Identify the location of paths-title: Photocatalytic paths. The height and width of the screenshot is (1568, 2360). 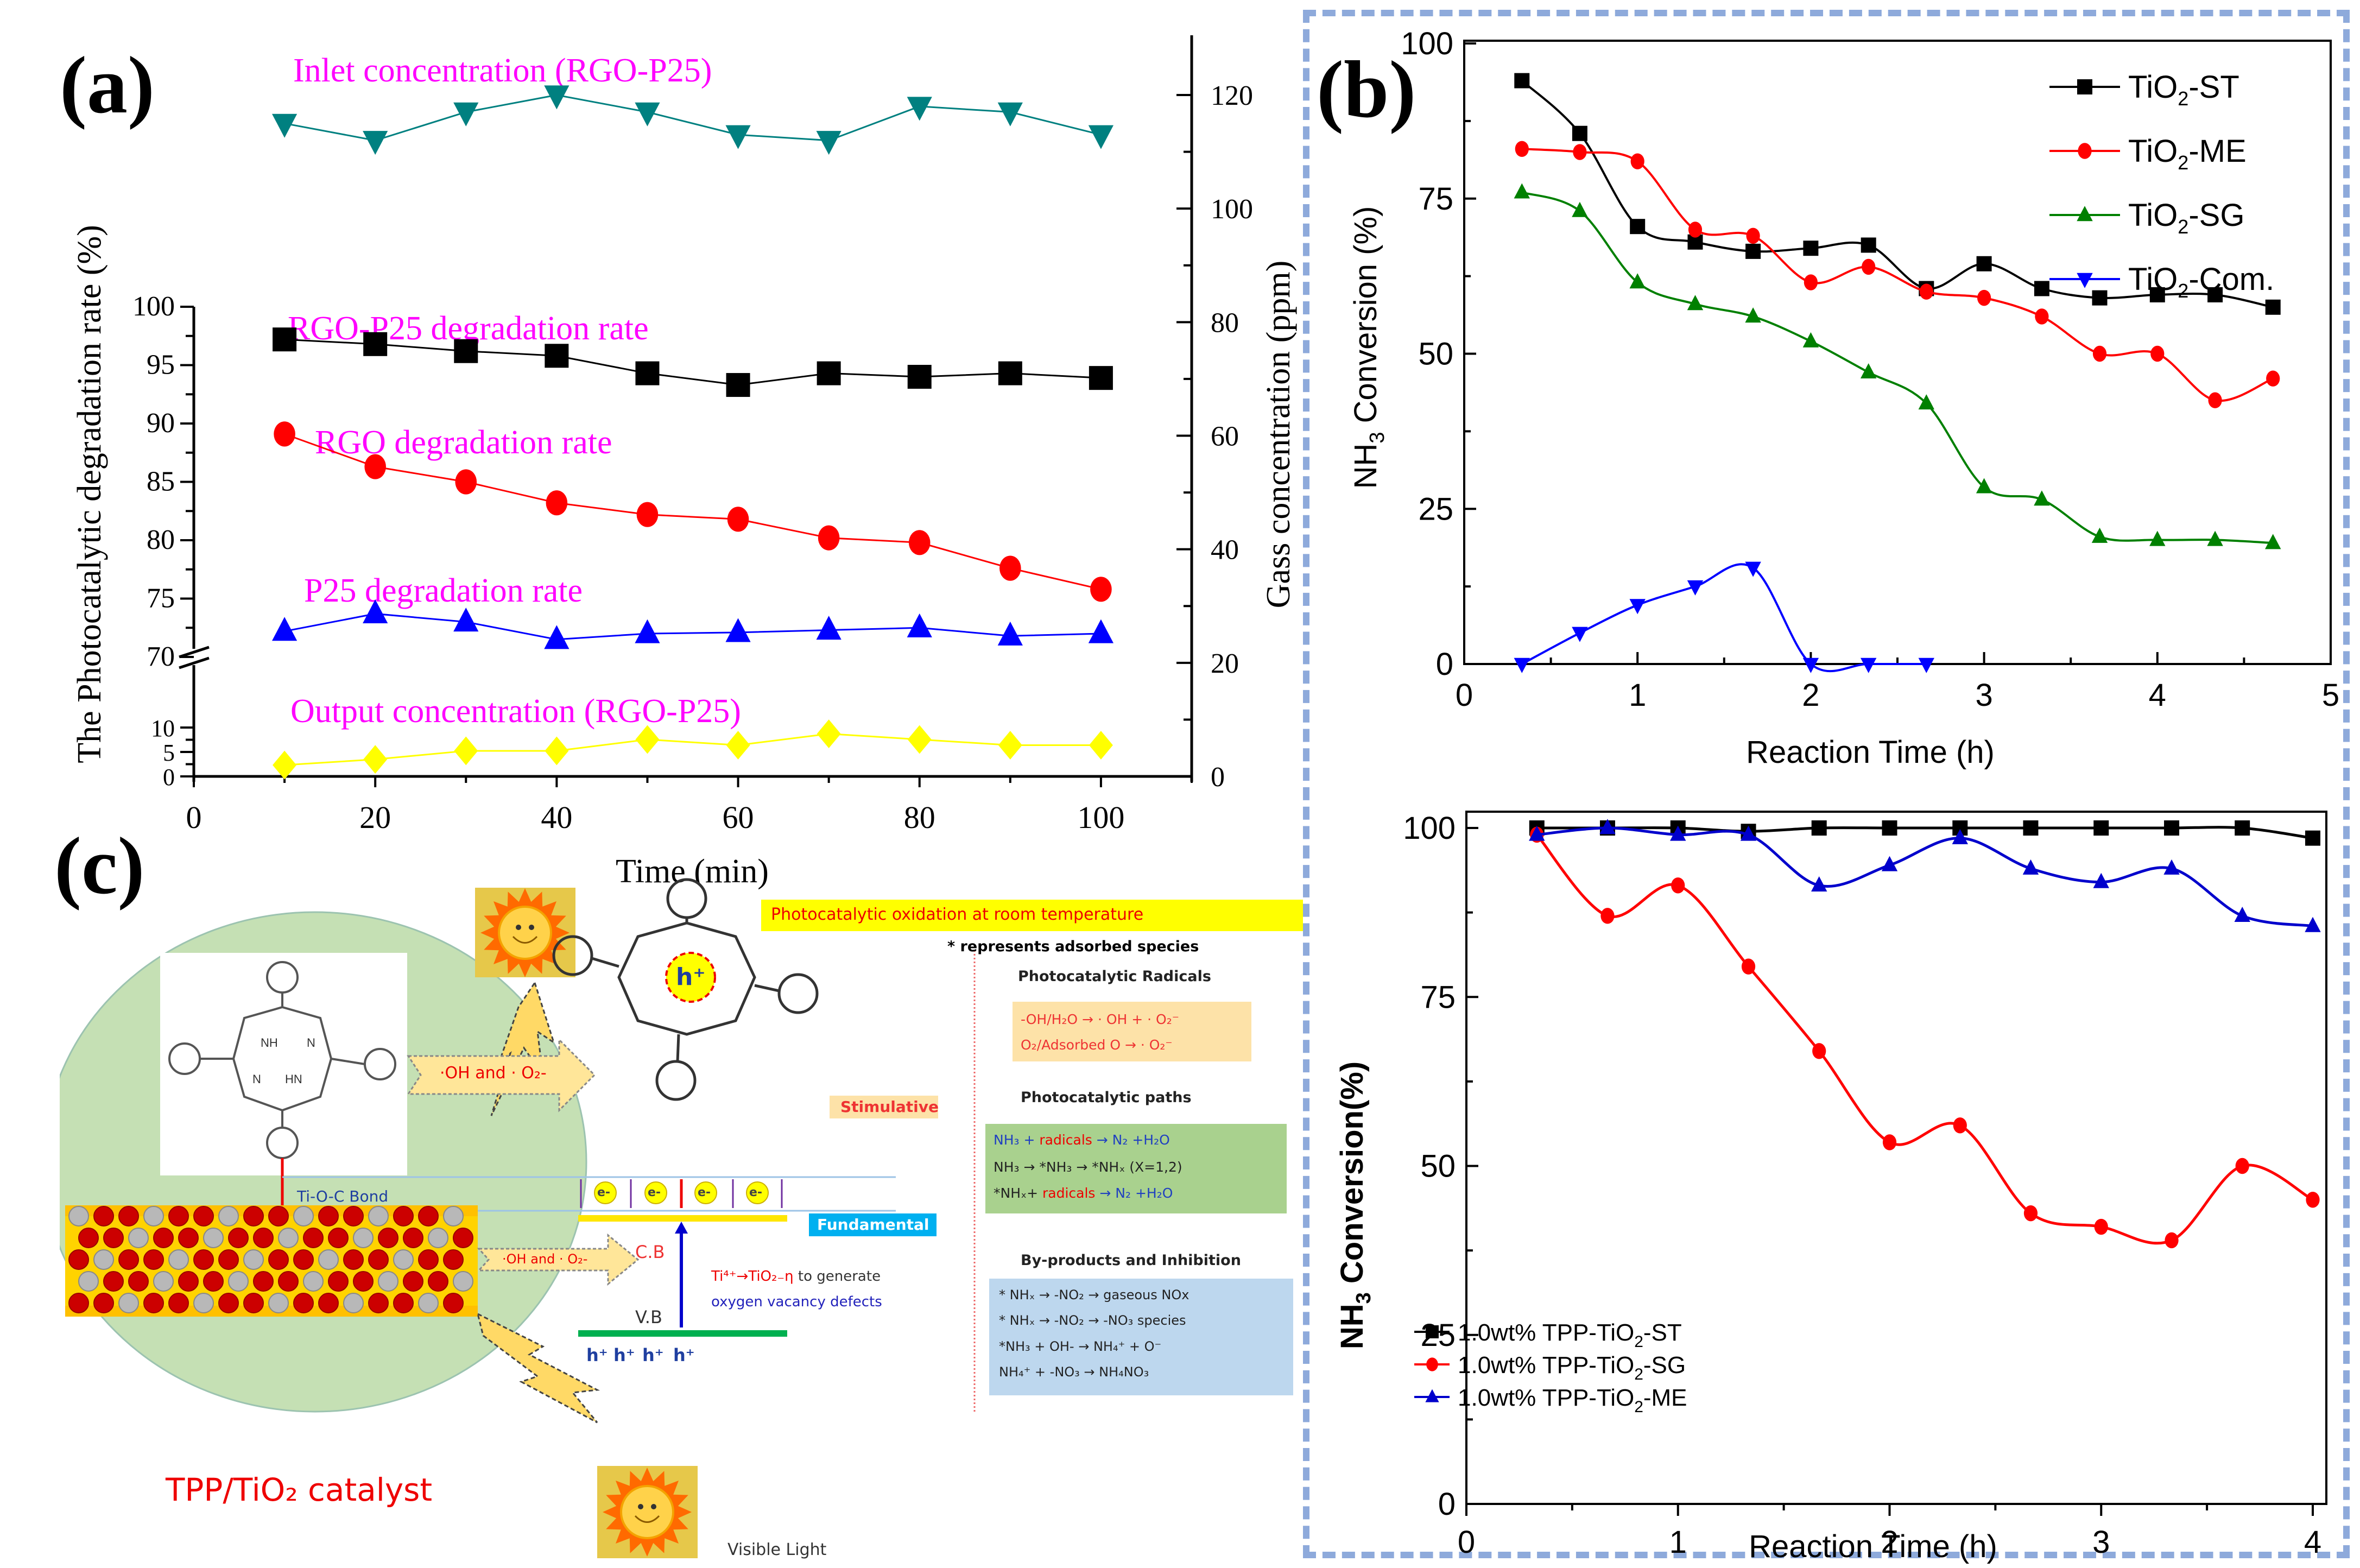
(1106, 1097).